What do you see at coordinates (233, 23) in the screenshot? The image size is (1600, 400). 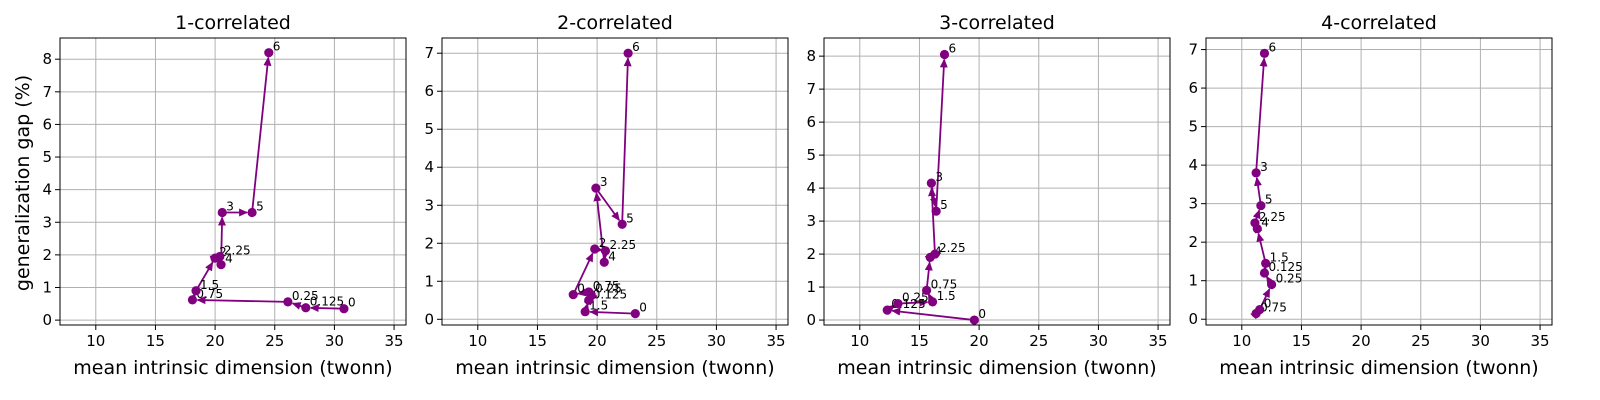 I see `chart-title: 1-correlated` at bounding box center [233, 23].